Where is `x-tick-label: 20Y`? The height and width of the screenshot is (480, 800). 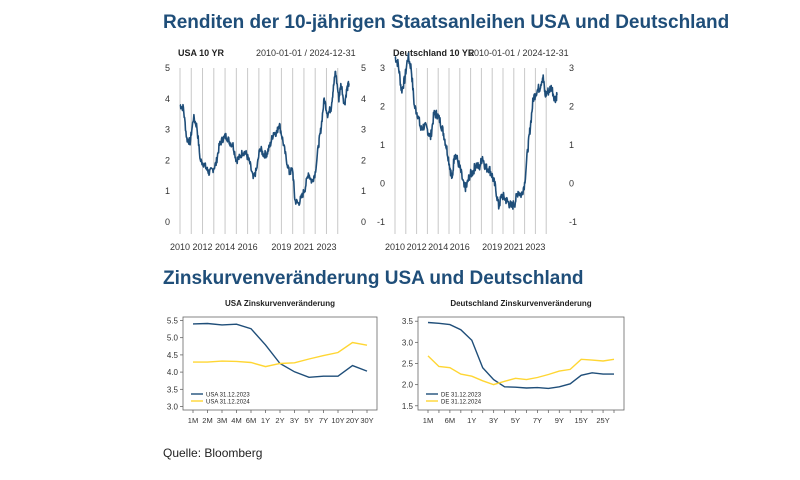
x-tick-label: 20Y is located at coordinates (352, 420).